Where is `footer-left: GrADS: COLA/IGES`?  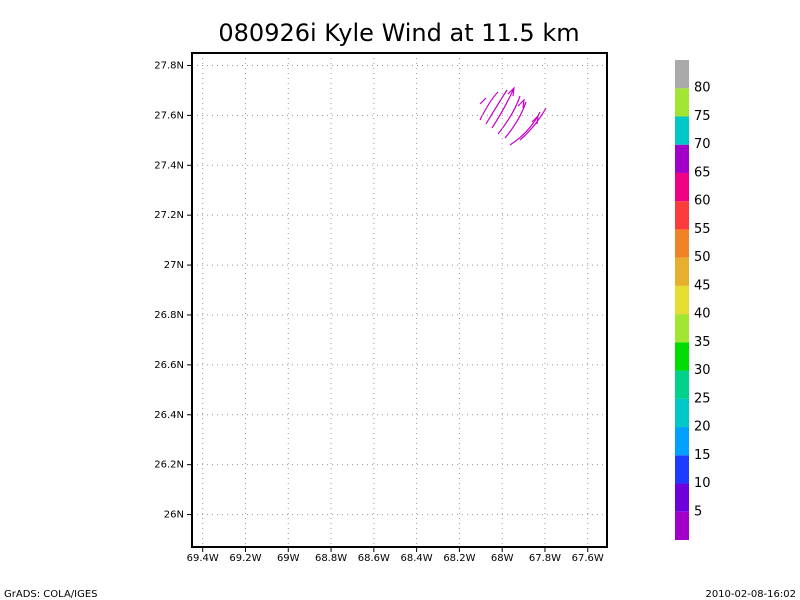 footer-left: GrADS: COLA/IGES is located at coordinates (51, 594).